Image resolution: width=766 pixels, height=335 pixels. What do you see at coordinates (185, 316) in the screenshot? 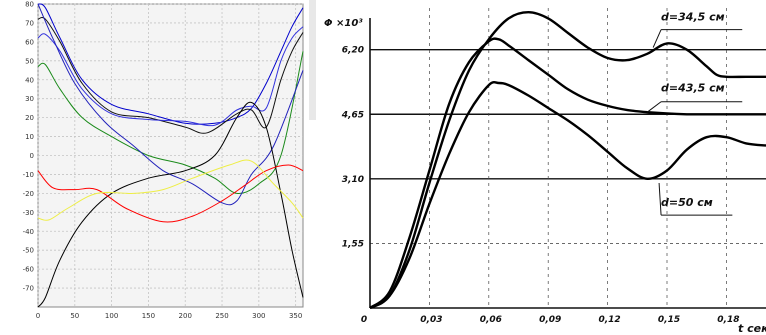
I see `left-x-tick-label: 200` at bounding box center [185, 316].